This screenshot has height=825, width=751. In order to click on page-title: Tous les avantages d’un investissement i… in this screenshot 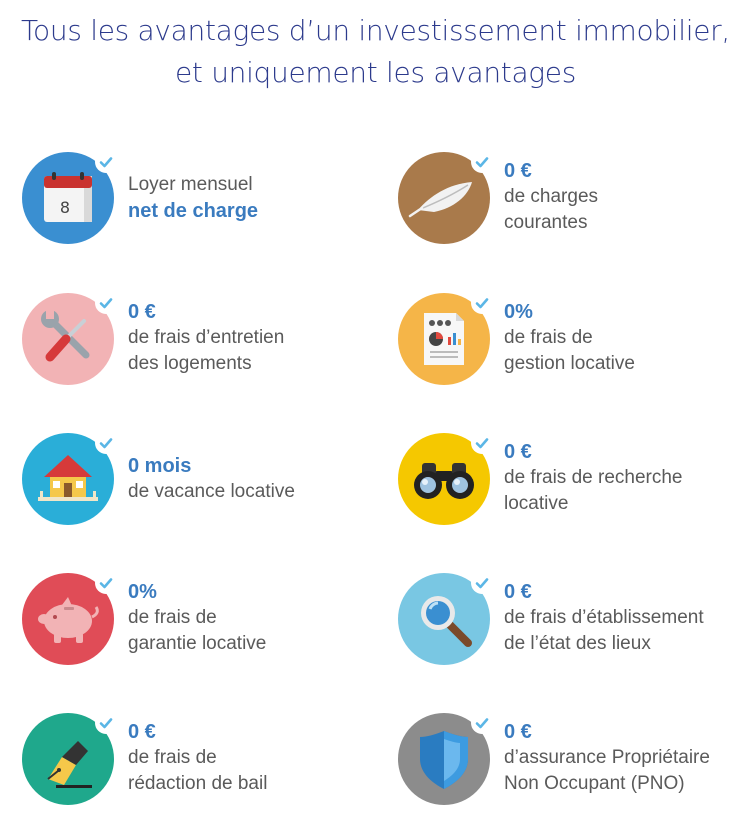, I will do `click(375, 52)`.